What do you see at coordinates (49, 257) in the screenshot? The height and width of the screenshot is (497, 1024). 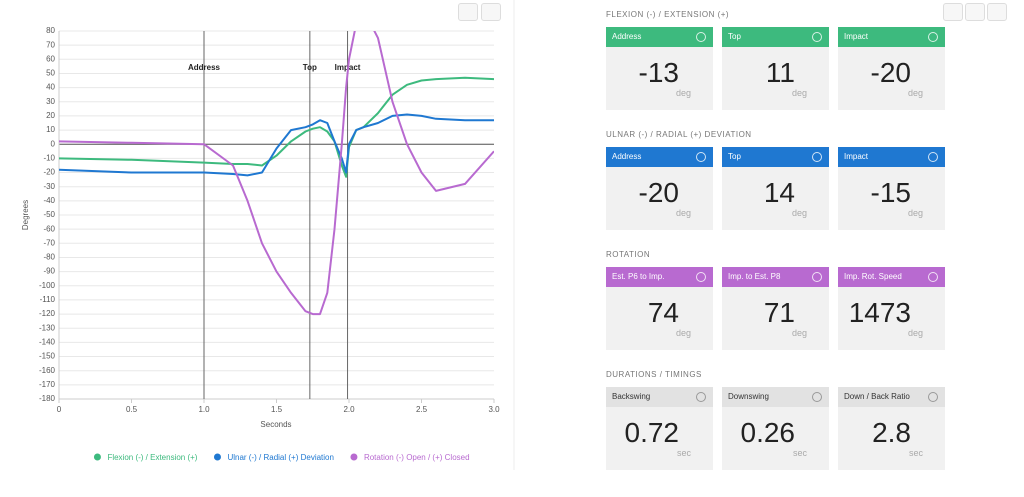 I see `y-tick-label: -80` at bounding box center [49, 257].